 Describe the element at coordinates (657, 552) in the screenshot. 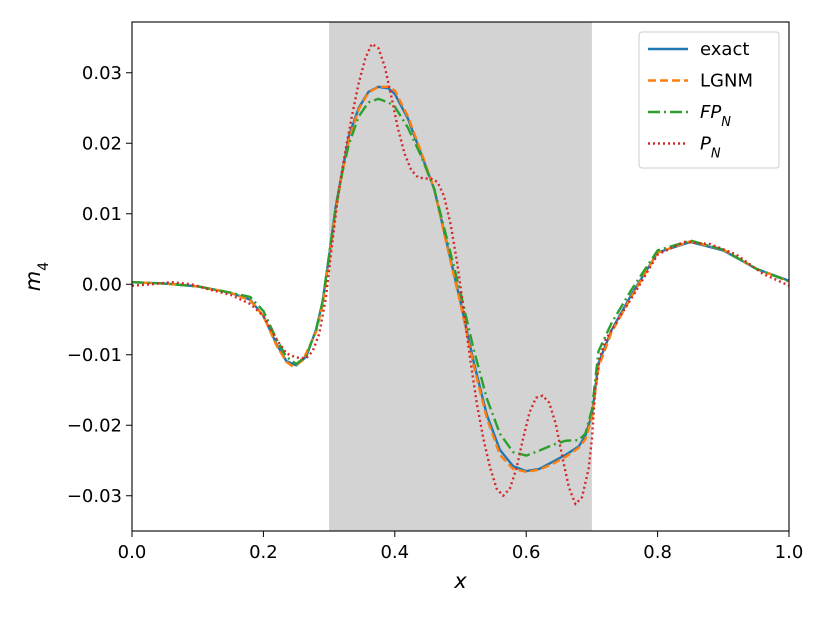

I see `x-tick-label: 0.8` at that location.